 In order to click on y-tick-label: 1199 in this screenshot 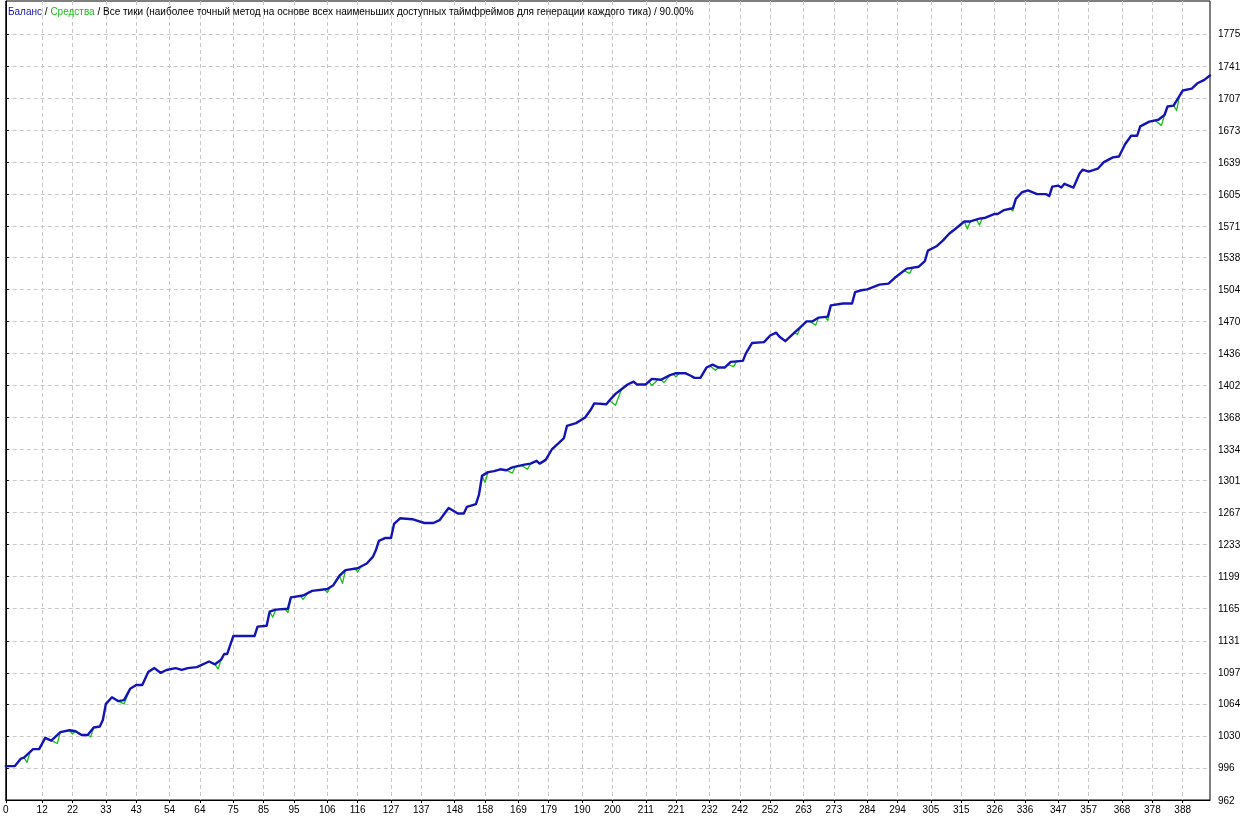, I will do `click(1229, 577)`.